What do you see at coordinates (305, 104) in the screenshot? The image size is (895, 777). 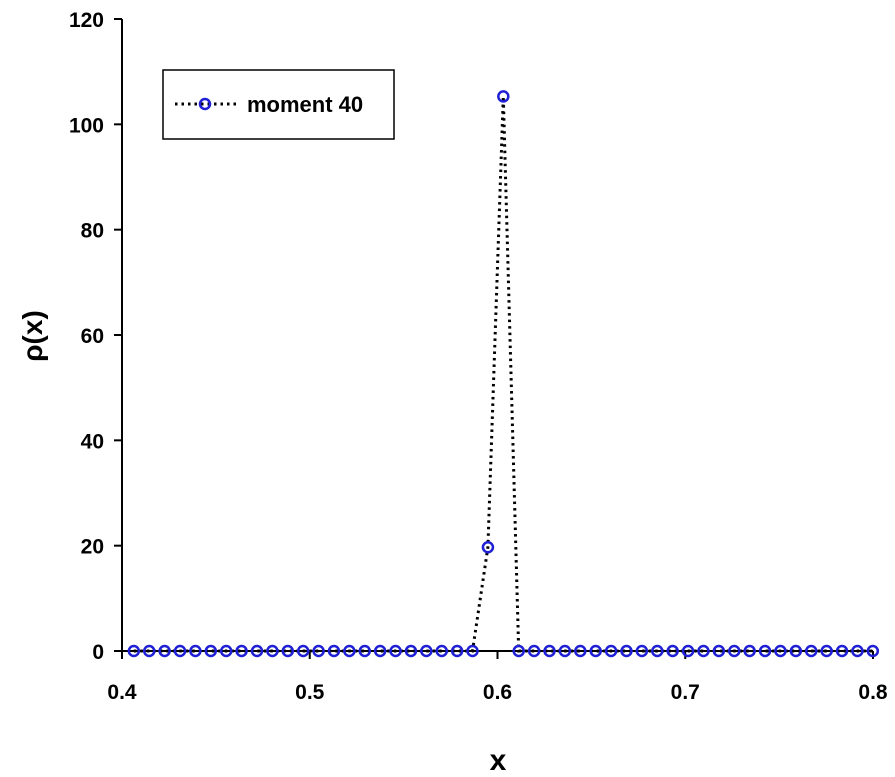 I see `legend-label: moment 40` at bounding box center [305, 104].